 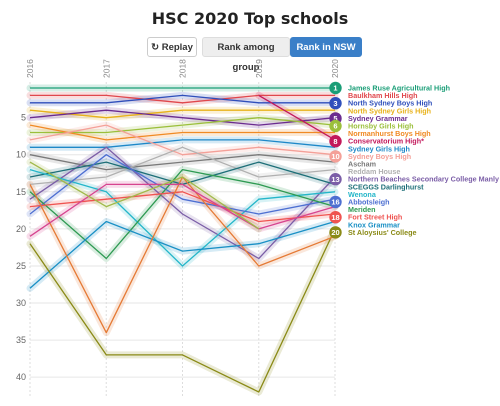 What do you see at coordinates (182, 166) in the screenshot?
I see `series-line-reddam-house` at bounding box center [182, 166].